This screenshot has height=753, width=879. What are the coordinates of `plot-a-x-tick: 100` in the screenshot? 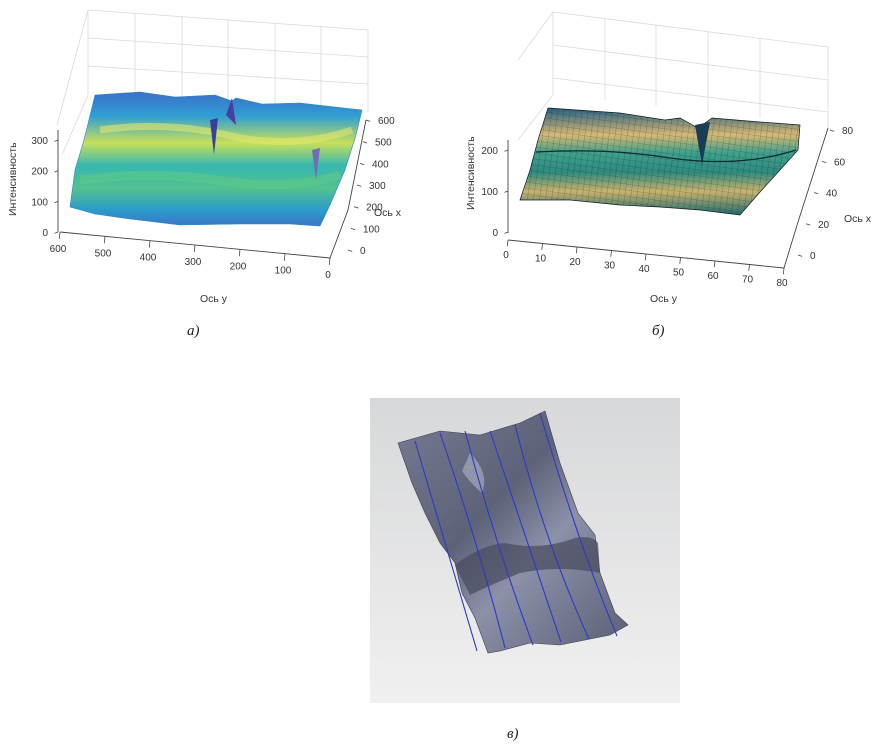 It's located at (283, 271).